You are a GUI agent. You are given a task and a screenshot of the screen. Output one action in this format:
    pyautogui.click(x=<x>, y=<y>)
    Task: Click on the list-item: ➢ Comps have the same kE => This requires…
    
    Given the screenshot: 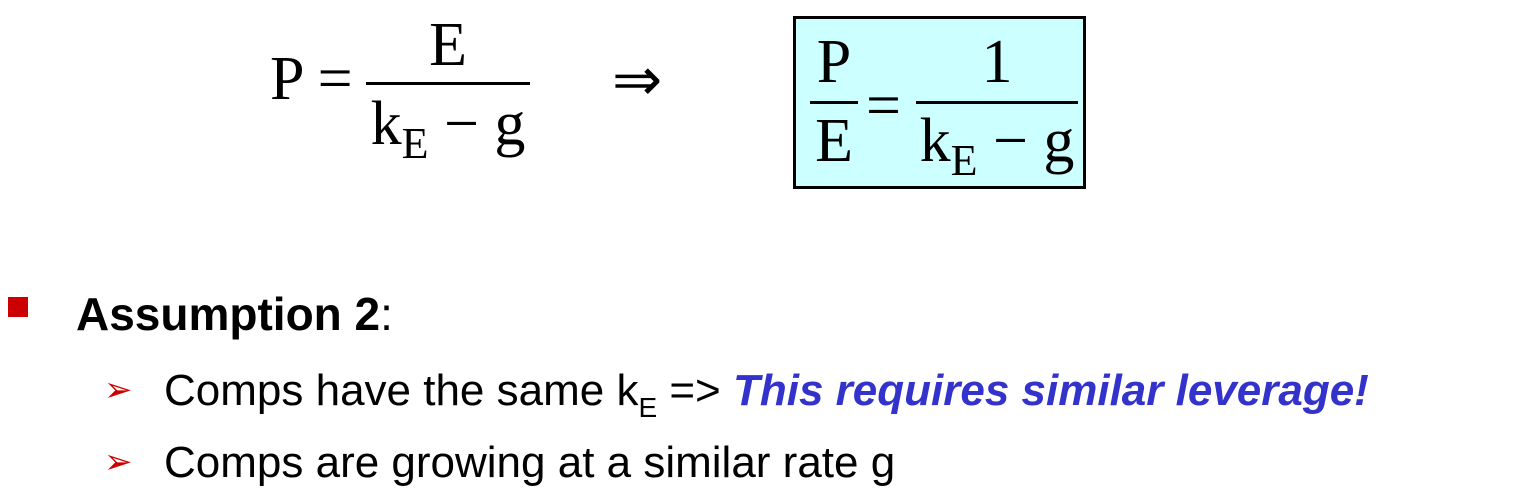 What is the action you would take?
    pyautogui.click(x=736, y=394)
    